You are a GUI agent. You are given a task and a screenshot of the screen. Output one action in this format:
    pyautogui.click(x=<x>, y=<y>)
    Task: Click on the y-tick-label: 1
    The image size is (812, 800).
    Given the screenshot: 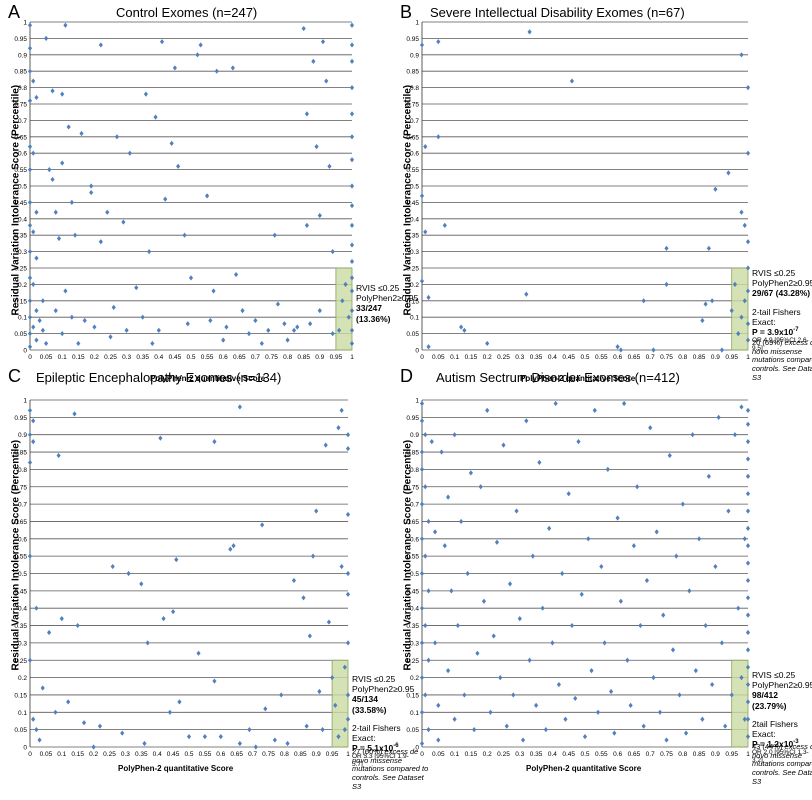 What is the action you would take?
    pyautogui.click(x=25, y=401)
    